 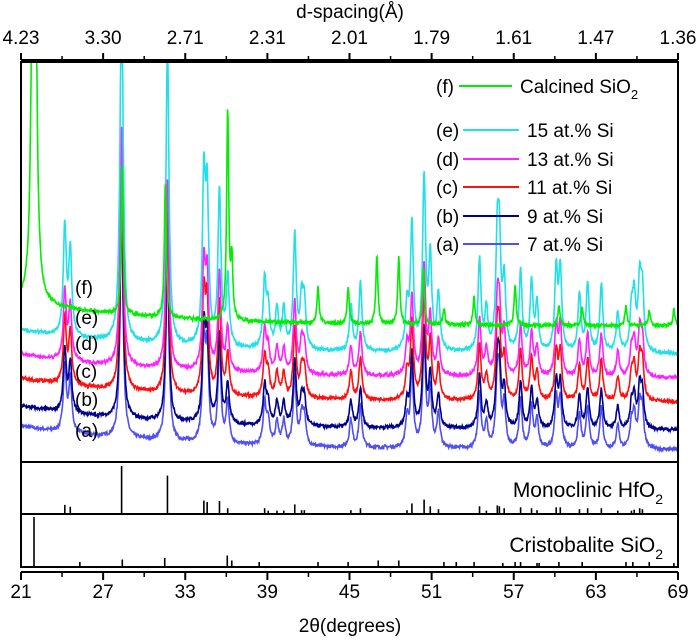 I want to click on legend-label: 9 at.% Si, so click(x=565, y=217).